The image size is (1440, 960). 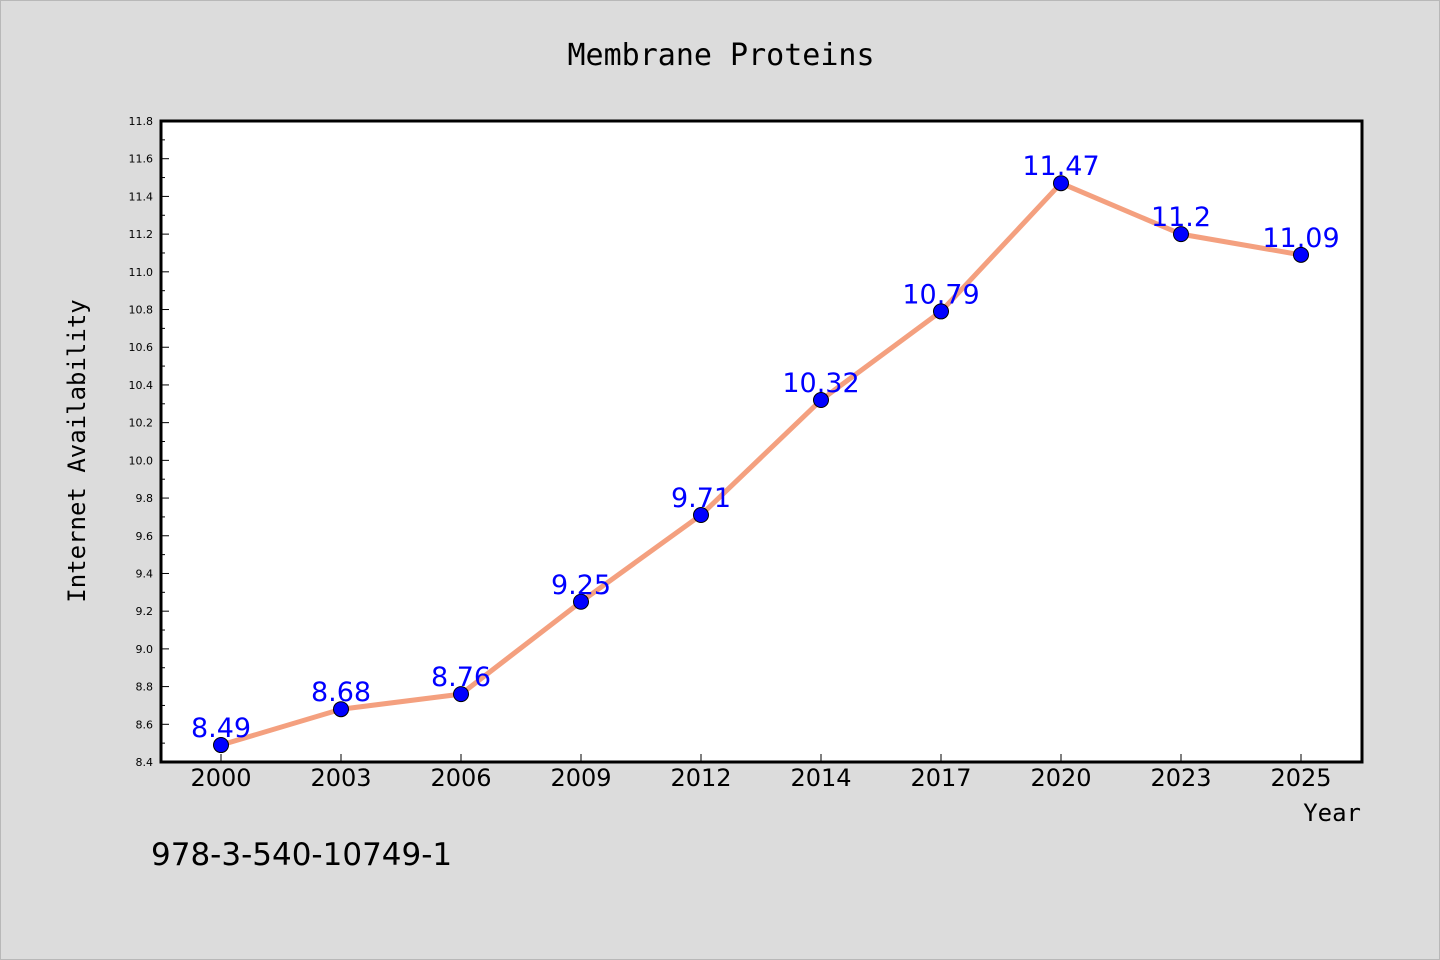 What do you see at coordinates (141, 159) in the screenshot?
I see `y-tick-label: 11.6` at bounding box center [141, 159].